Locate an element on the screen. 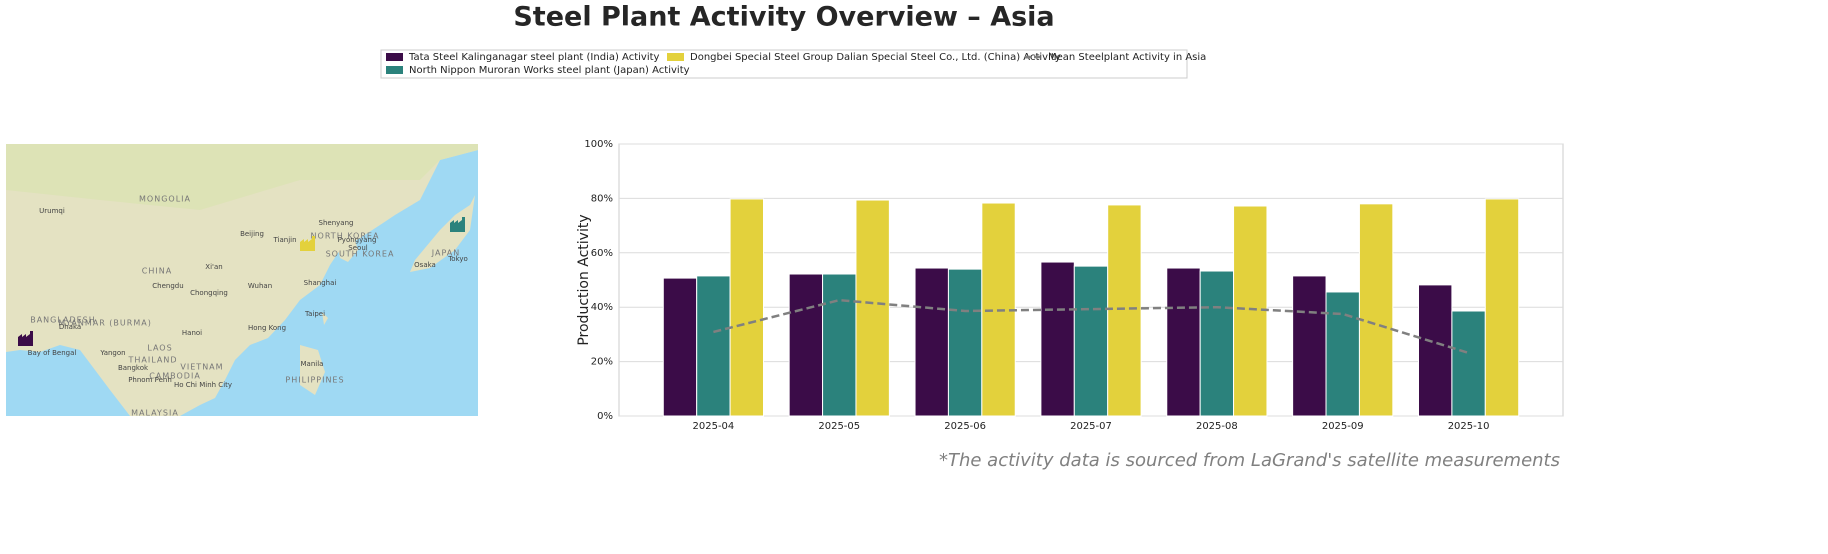  x-tick-label: 2025-10 is located at coordinates (1469, 426).